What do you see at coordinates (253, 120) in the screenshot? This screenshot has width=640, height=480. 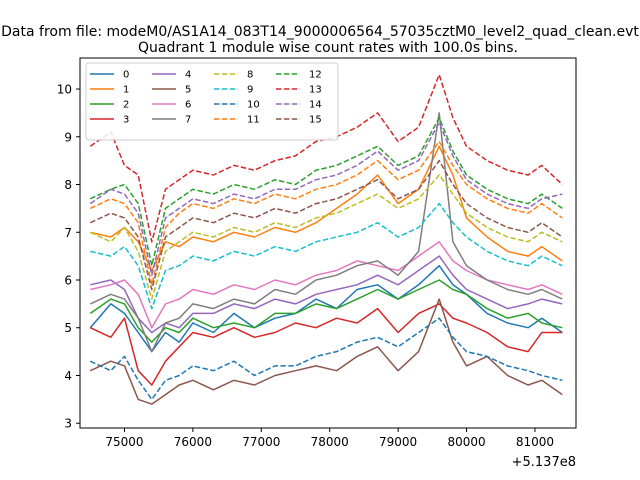 I see `legend-label-11: 11` at bounding box center [253, 120].